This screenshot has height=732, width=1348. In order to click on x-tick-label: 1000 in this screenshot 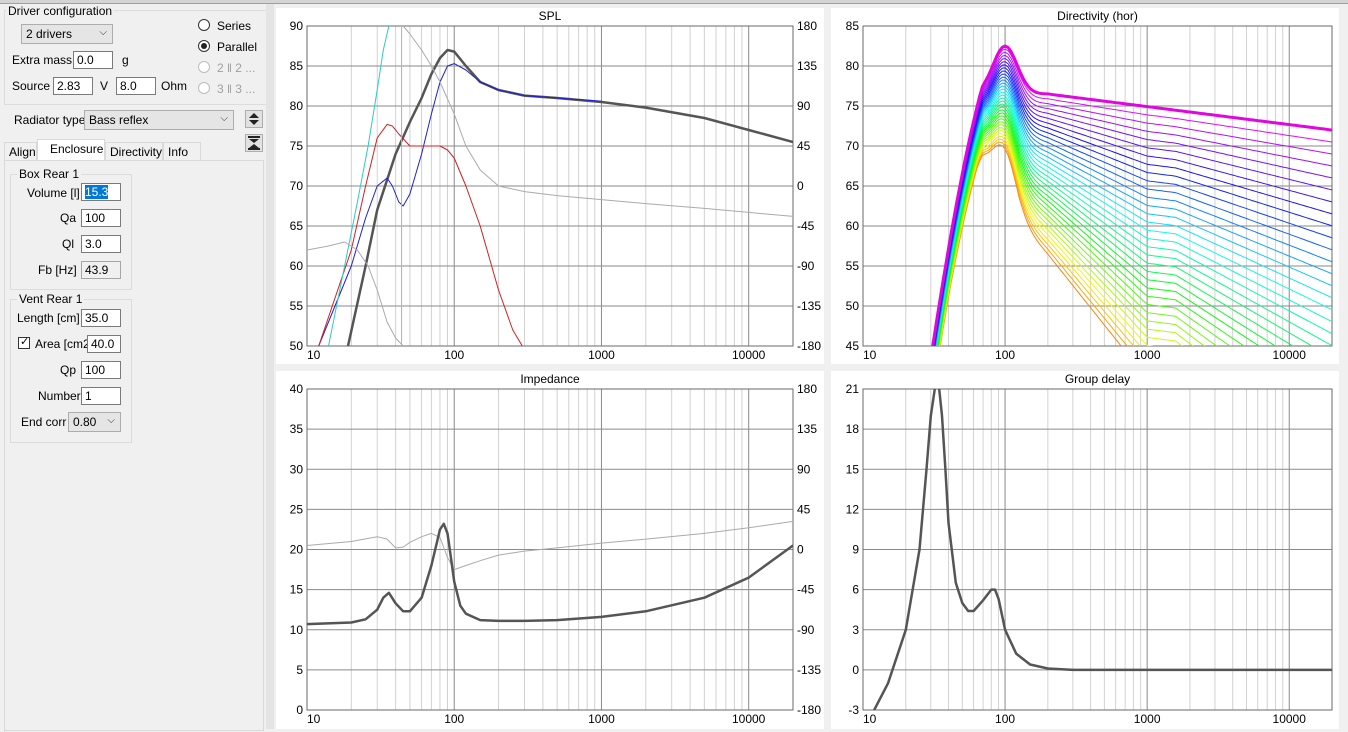, I will do `click(1147, 355)`.